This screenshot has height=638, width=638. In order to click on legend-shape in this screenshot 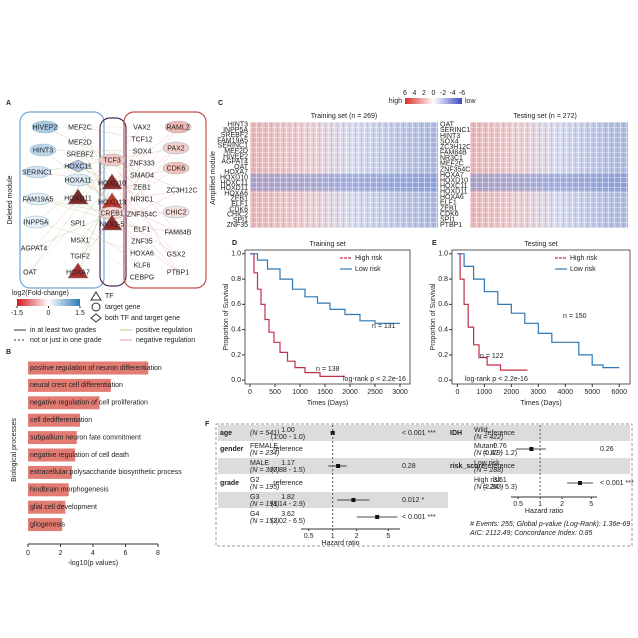, I will do `click(96, 318)`.